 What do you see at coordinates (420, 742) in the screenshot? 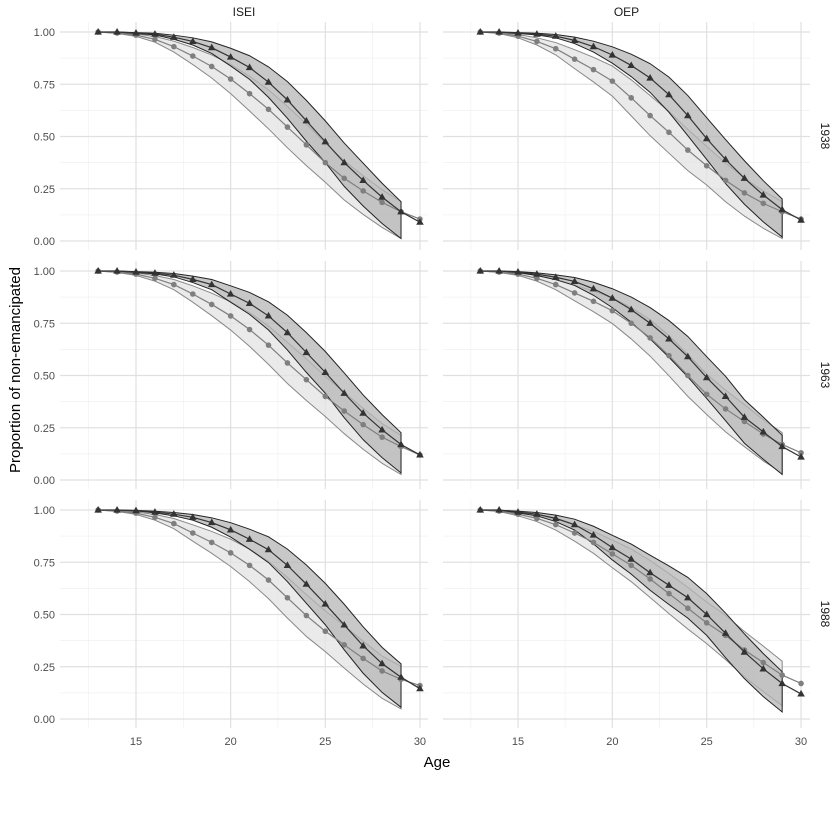
I see `x-tick-label: 30` at bounding box center [420, 742].